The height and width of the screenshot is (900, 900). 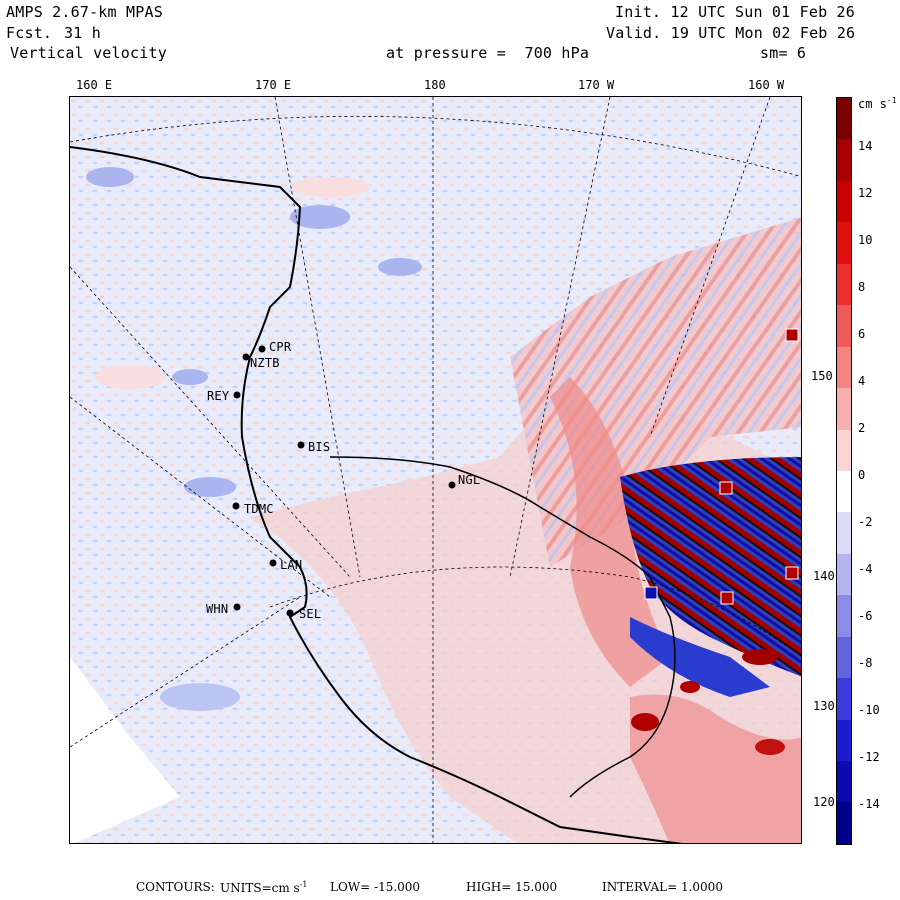 I want to click on footer-high: HIGH= 15.000, so click(x=512, y=887).